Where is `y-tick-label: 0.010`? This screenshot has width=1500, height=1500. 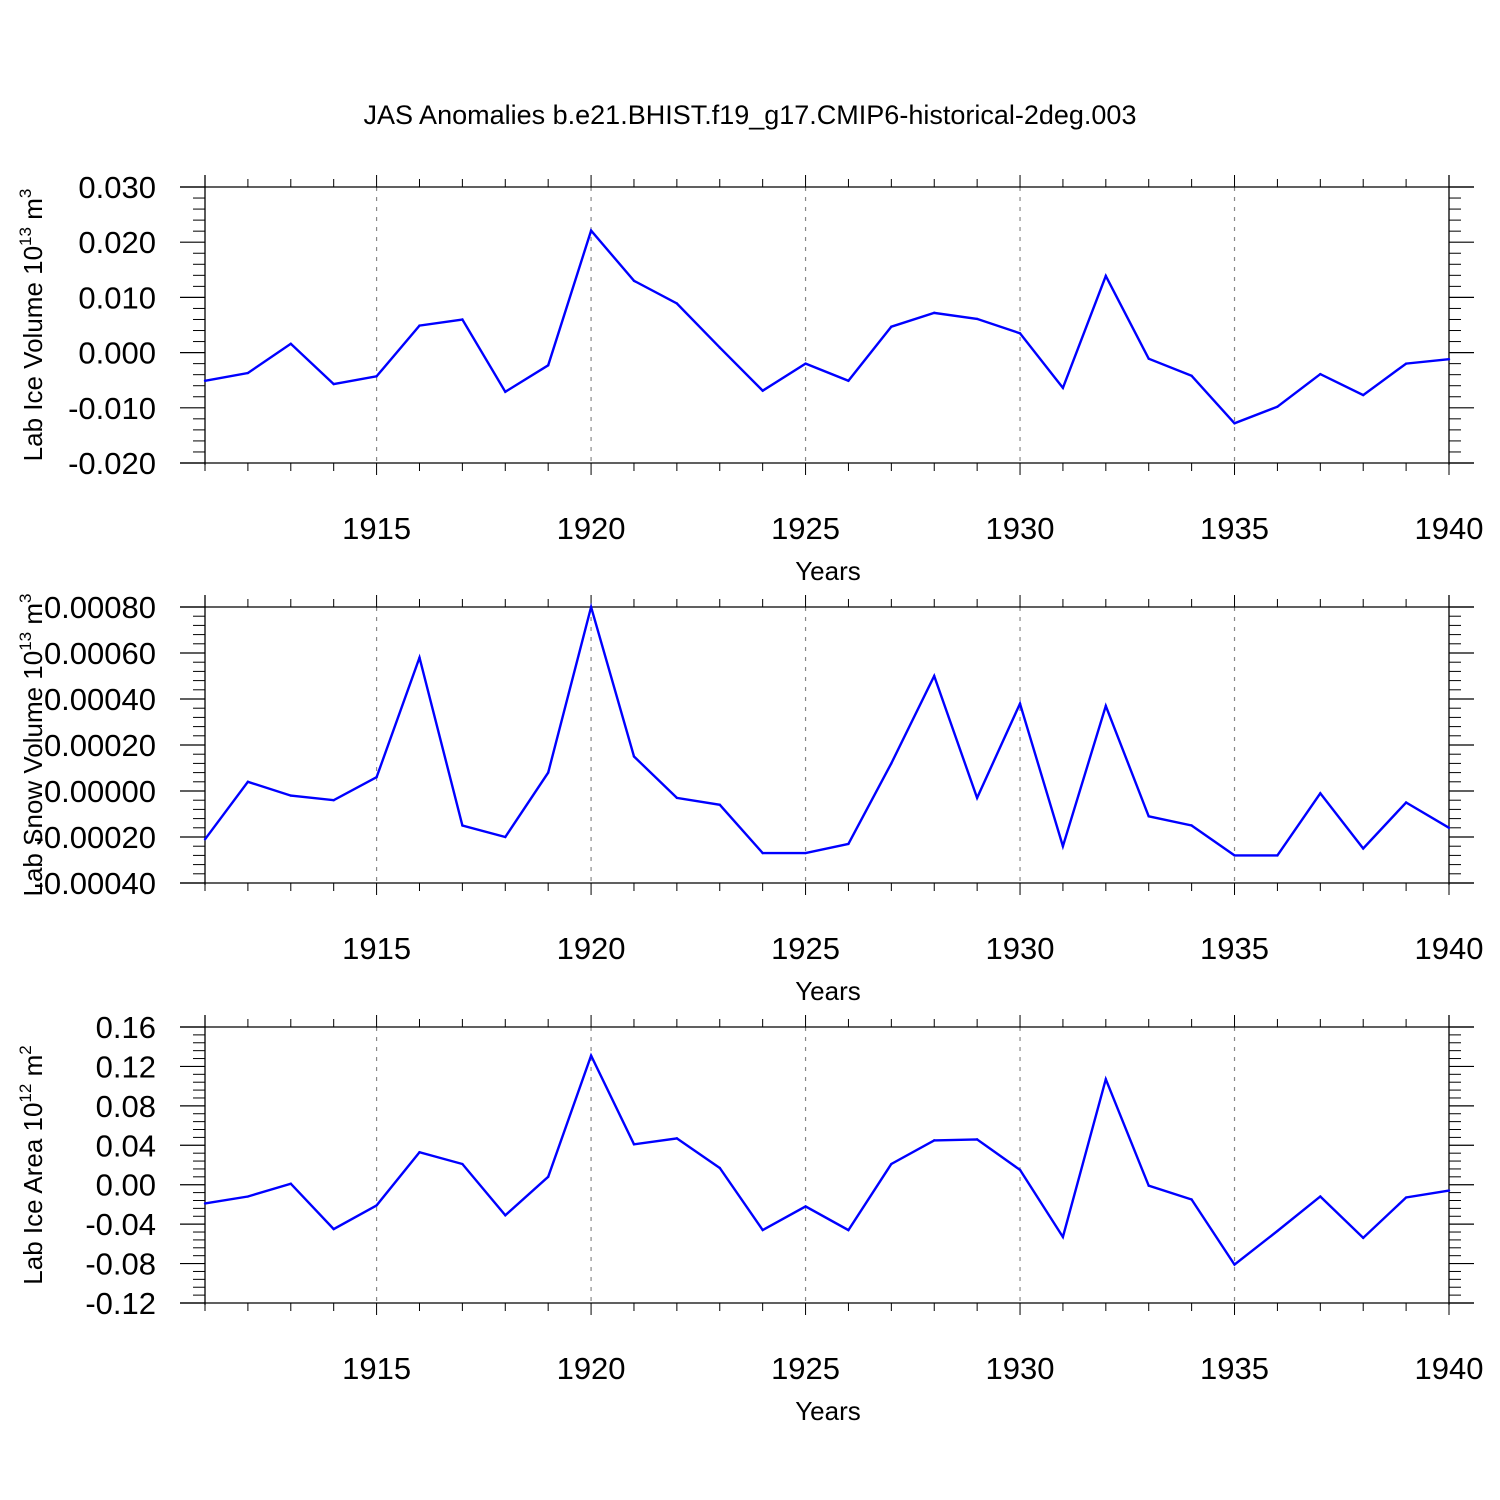
y-tick-label: 0.010 is located at coordinates (117, 297).